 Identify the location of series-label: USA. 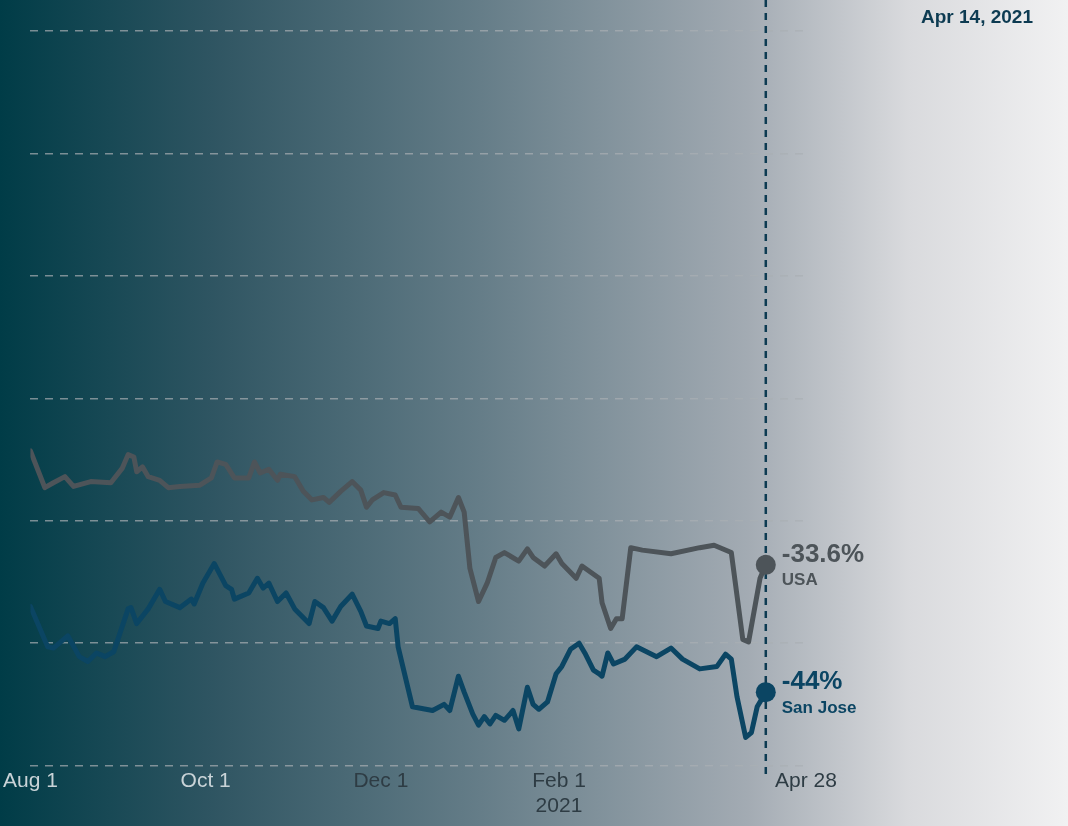
(799, 580).